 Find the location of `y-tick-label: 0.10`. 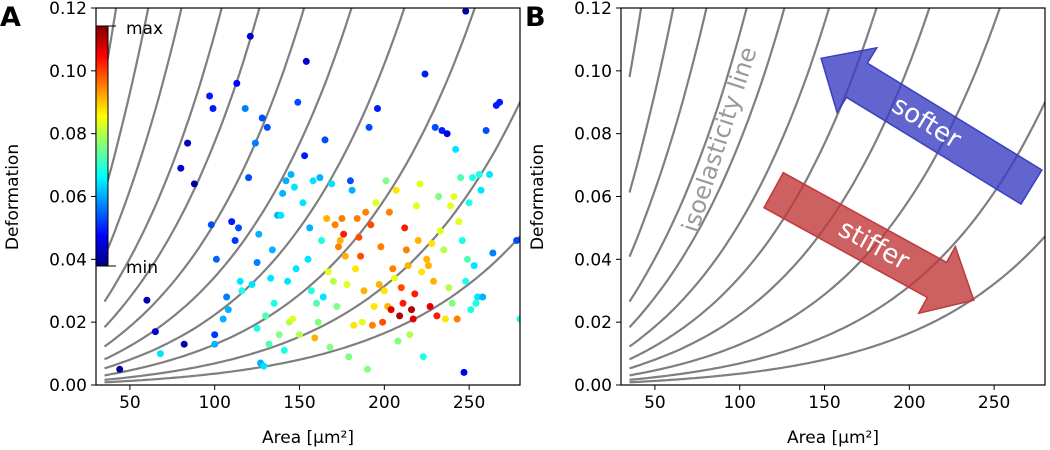

y-tick-label: 0.10 is located at coordinates (593, 72).